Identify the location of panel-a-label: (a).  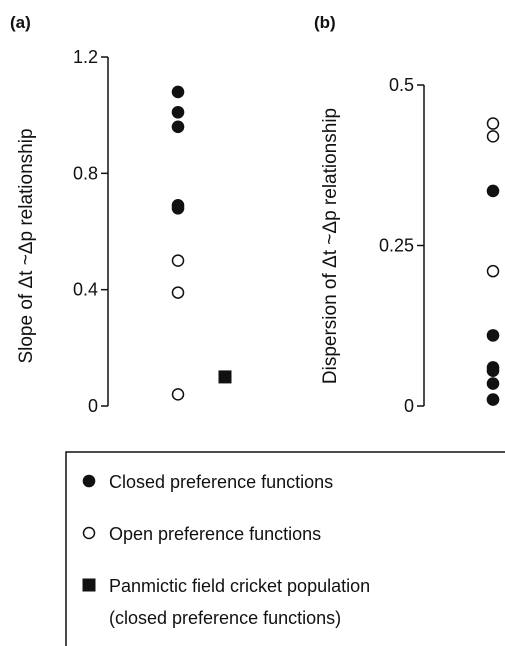
(20, 22).